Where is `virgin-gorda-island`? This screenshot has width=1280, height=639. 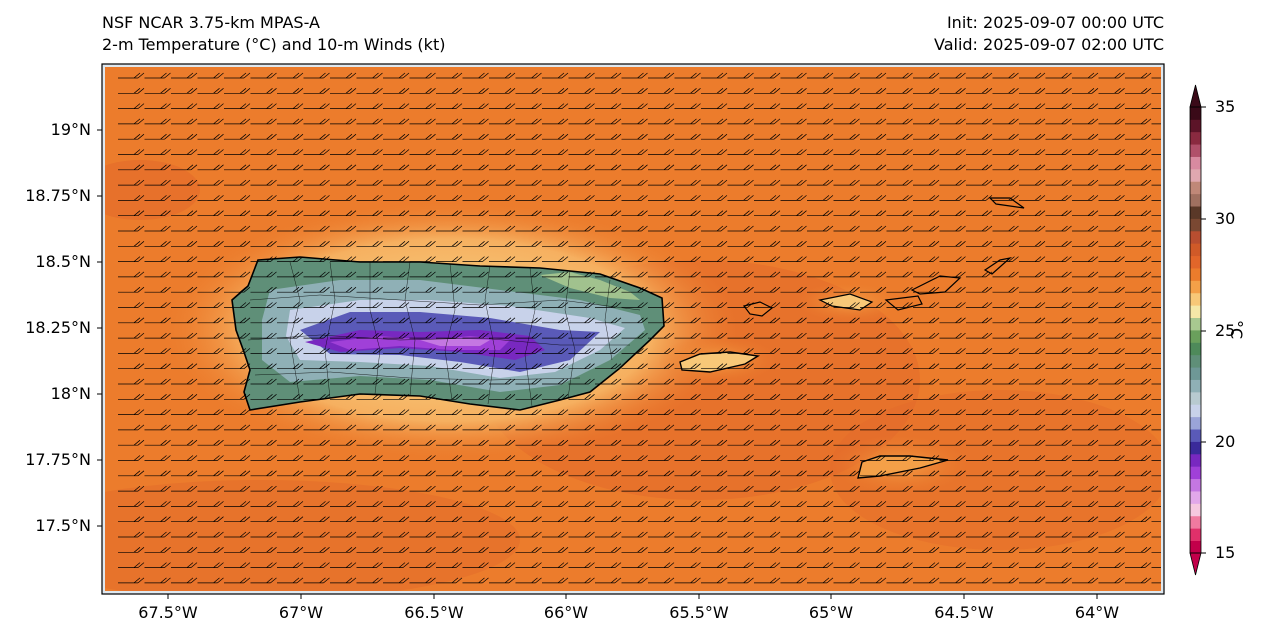
virgin-gorda-island is located at coordinates (998, 265).